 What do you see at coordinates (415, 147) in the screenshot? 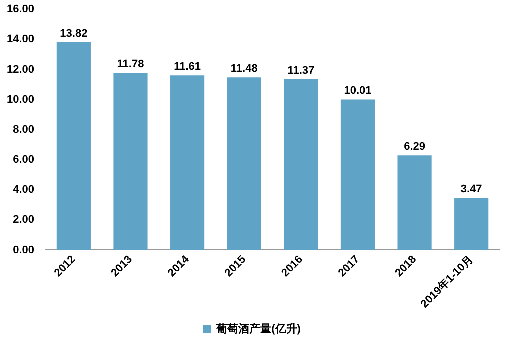
I see `data-label: 6.29` at bounding box center [415, 147].